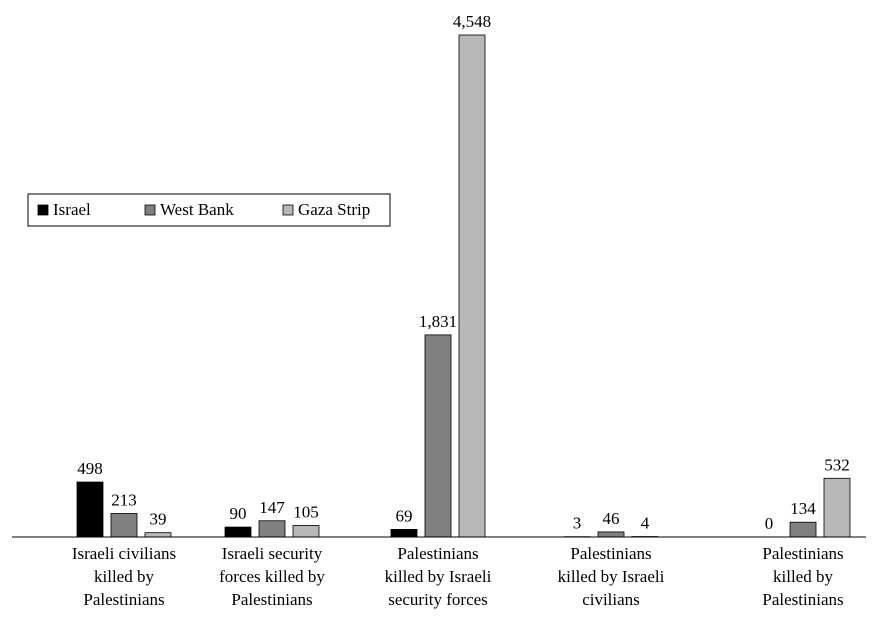  What do you see at coordinates (197, 209) in the screenshot?
I see `legend-label-1: West Bank` at bounding box center [197, 209].